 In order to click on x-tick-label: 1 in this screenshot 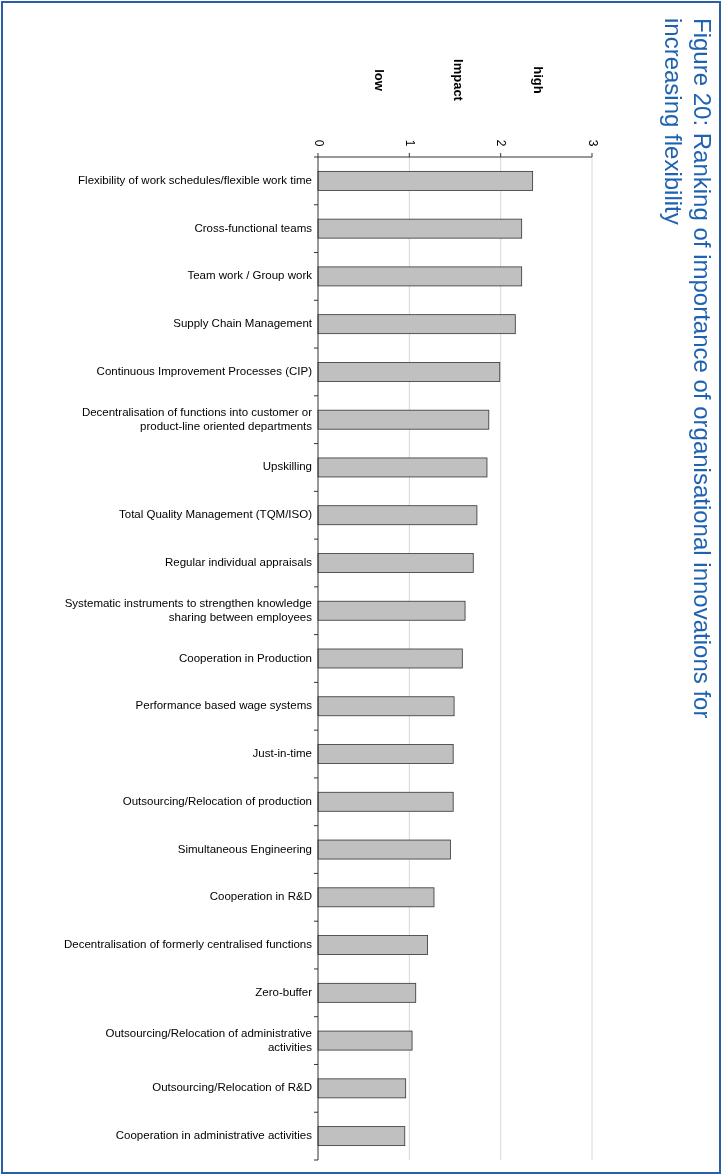, I will do `click(410, 143)`.